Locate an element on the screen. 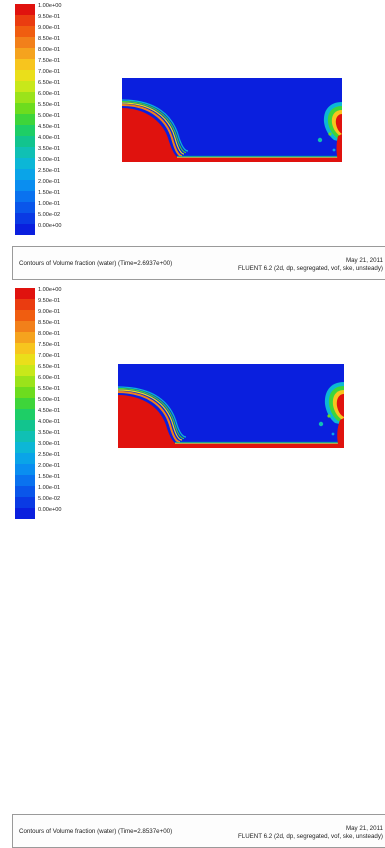 The image size is (385, 848). colormap-label: 1.50e-01 is located at coordinates (49, 193).